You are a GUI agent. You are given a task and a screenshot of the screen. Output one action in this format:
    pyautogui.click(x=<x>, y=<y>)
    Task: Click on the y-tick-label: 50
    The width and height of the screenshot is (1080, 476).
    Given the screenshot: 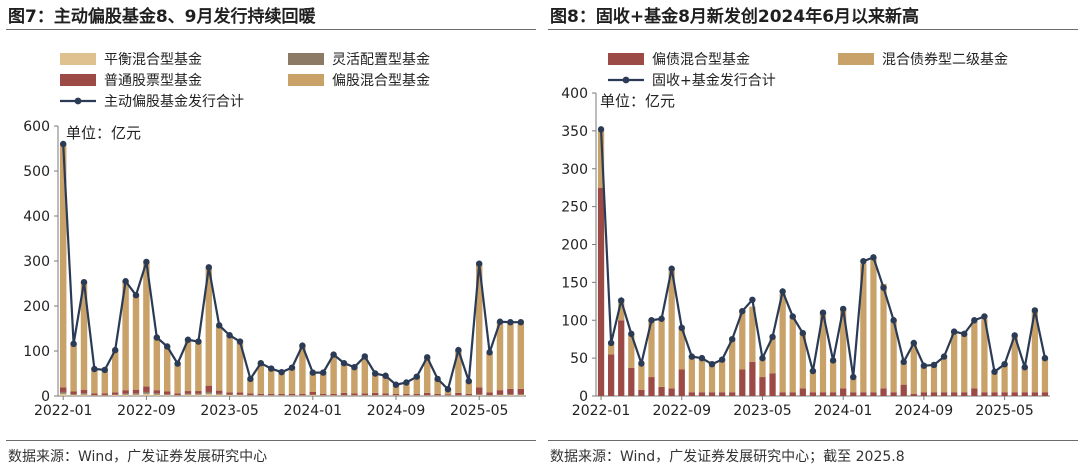 What is the action you would take?
    pyautogui.click(x=579, y=359)
    